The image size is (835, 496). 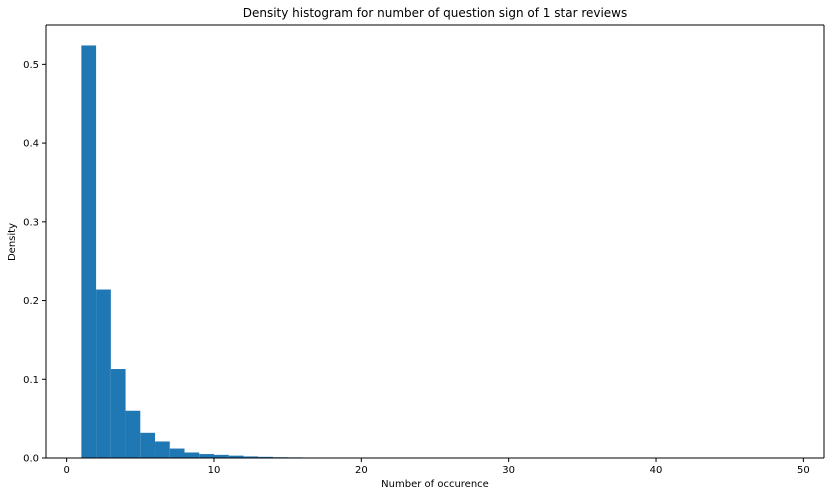 I want to click on x-tick-label: 30, so click(x=508, y=470).